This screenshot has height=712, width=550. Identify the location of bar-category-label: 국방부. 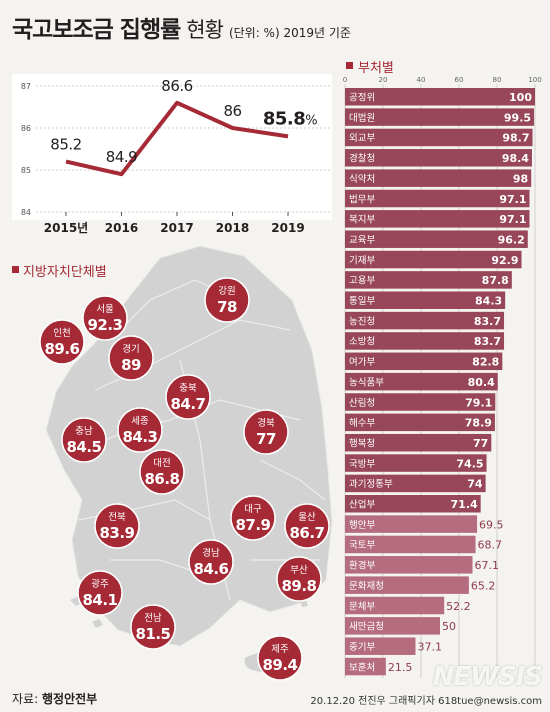
(362, 464).